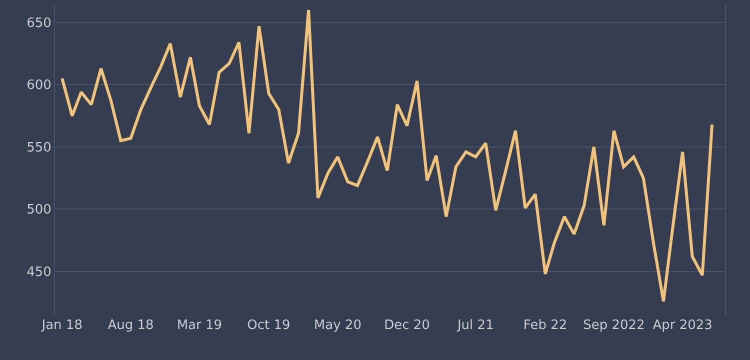 The image size is (750, 360). Describe the element at coordinates (39, 272) in the screenshot. I see `y-tick-label: 450` at that location.